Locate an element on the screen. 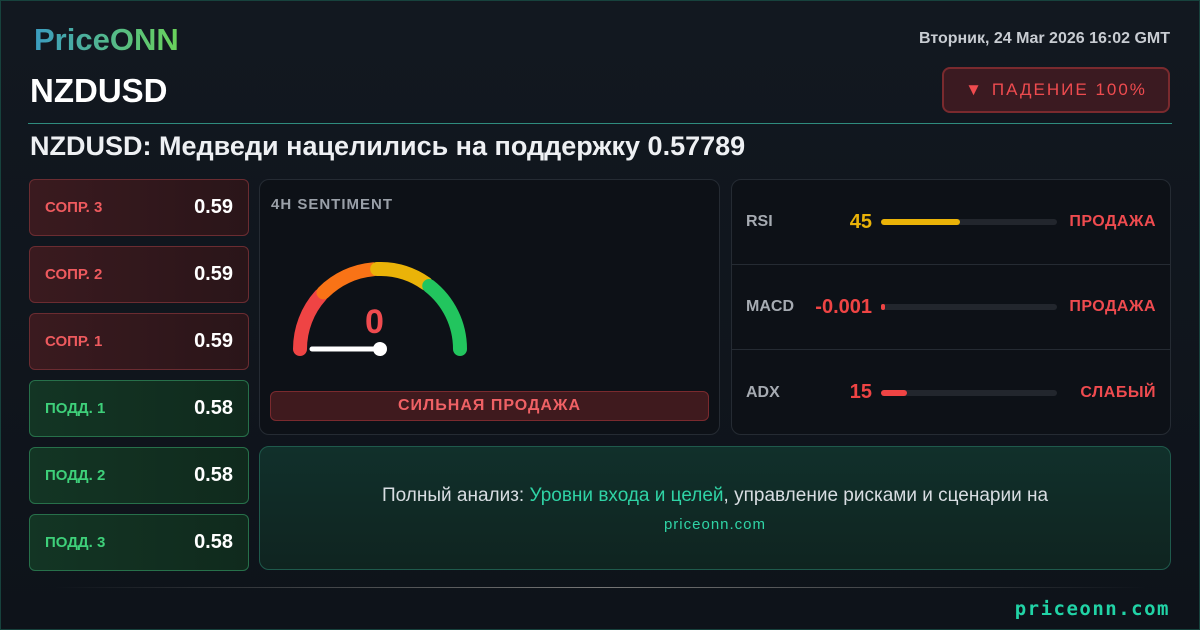 This screenshot has height=630, width=1200. symbol-title: NZDUSD is located at coordinates (99, 90).